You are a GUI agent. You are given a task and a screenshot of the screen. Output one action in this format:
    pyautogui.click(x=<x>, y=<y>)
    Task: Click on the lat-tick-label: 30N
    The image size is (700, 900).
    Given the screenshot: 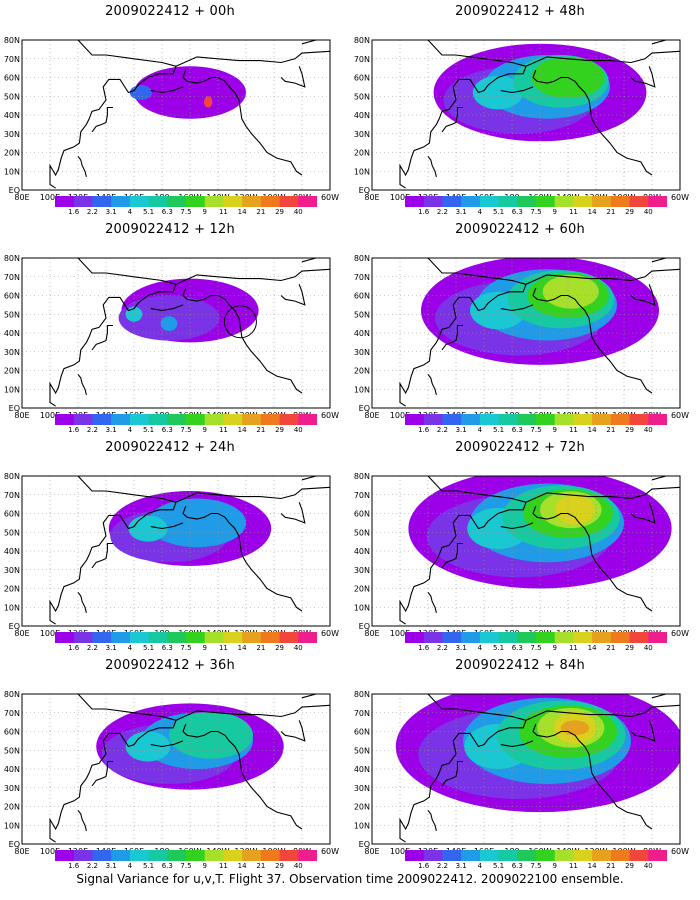 What is the action you would take?
    pyautogui.click(x=12, y=570)
    